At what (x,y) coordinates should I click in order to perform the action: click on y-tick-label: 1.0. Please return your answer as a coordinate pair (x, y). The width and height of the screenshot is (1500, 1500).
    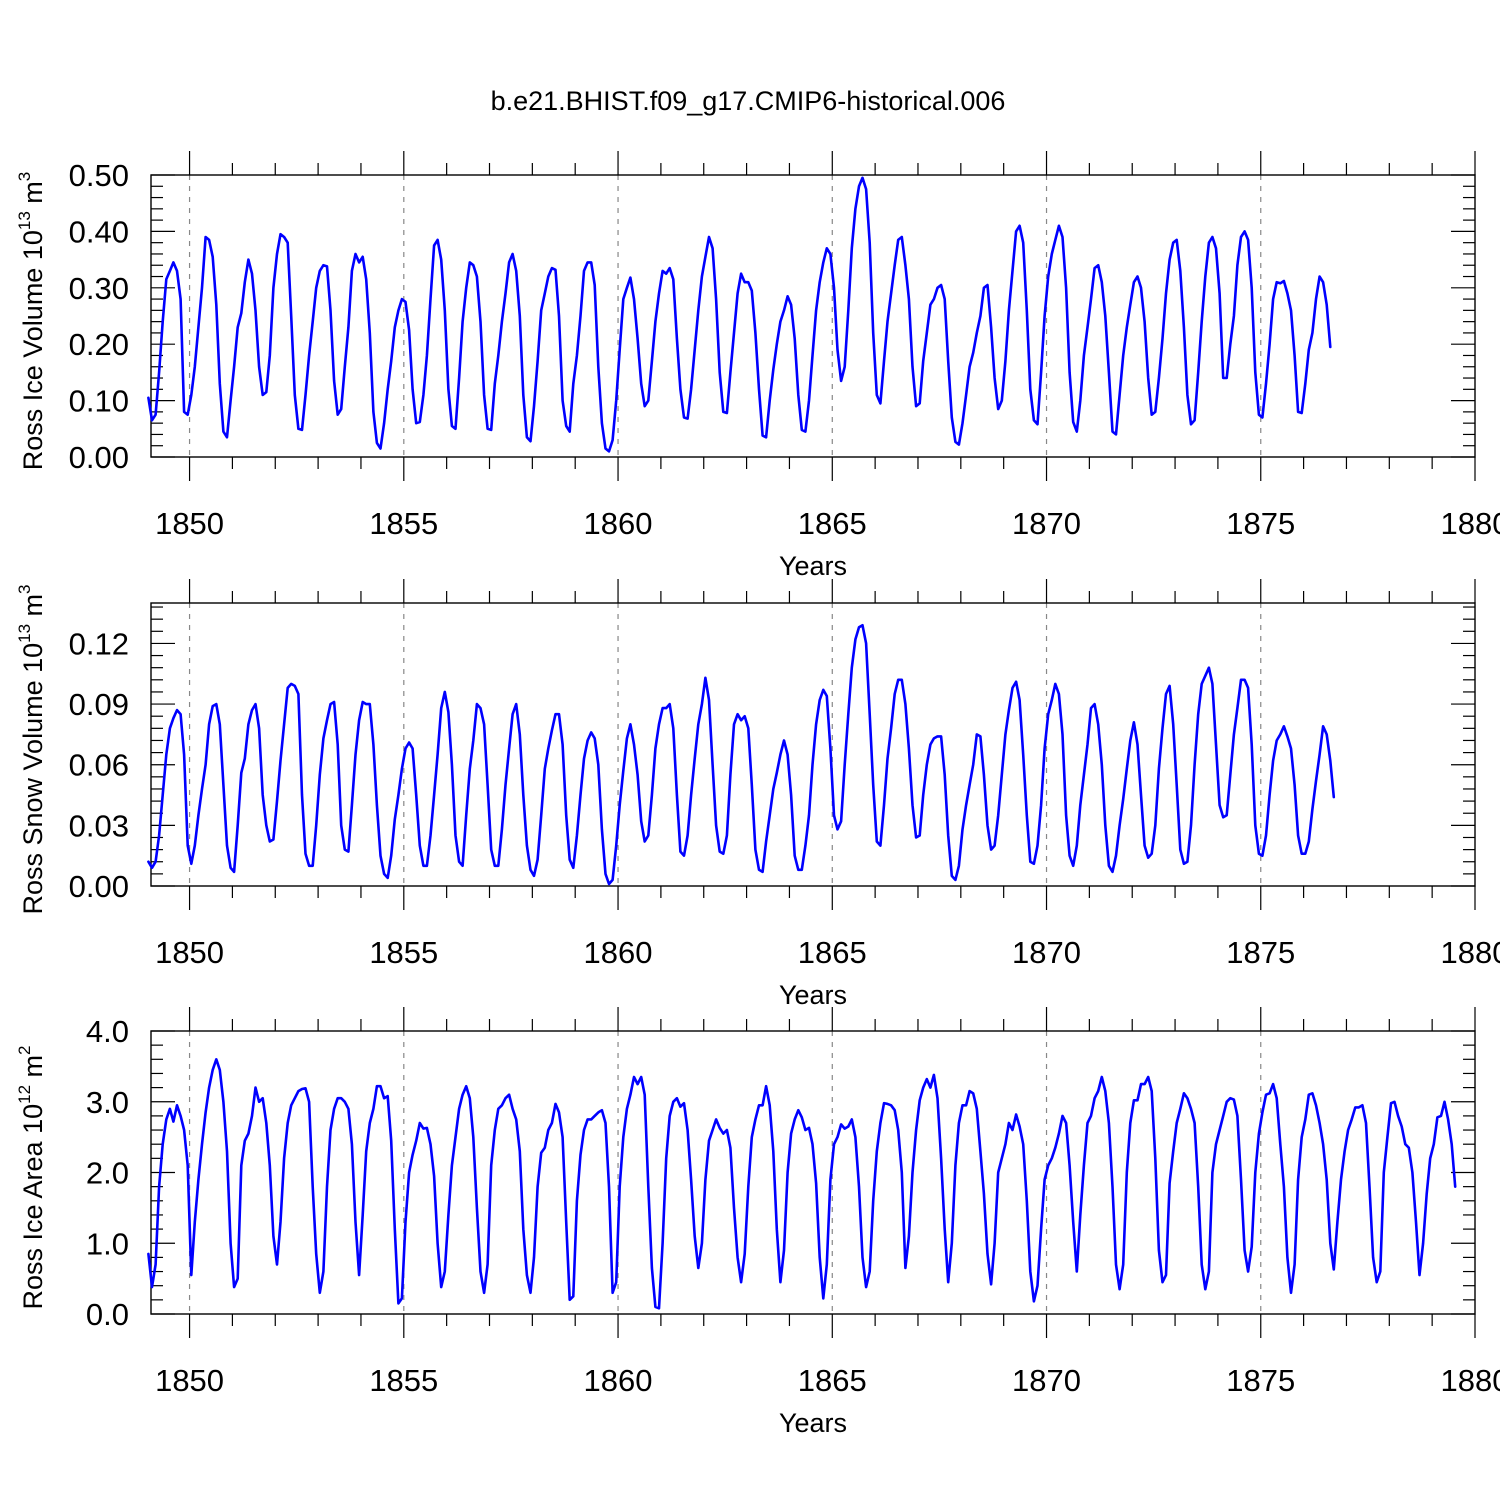
    Looking at the image, I should click on (107, 1243).